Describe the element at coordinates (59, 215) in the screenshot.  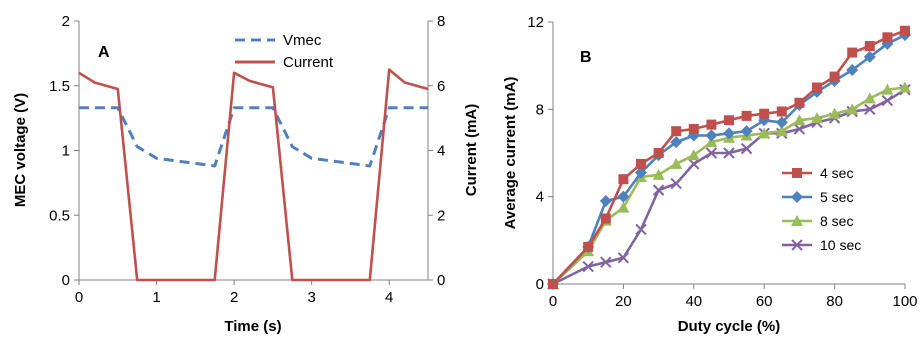
I see `panel-a-y-tick-label: 0.5` at that location.